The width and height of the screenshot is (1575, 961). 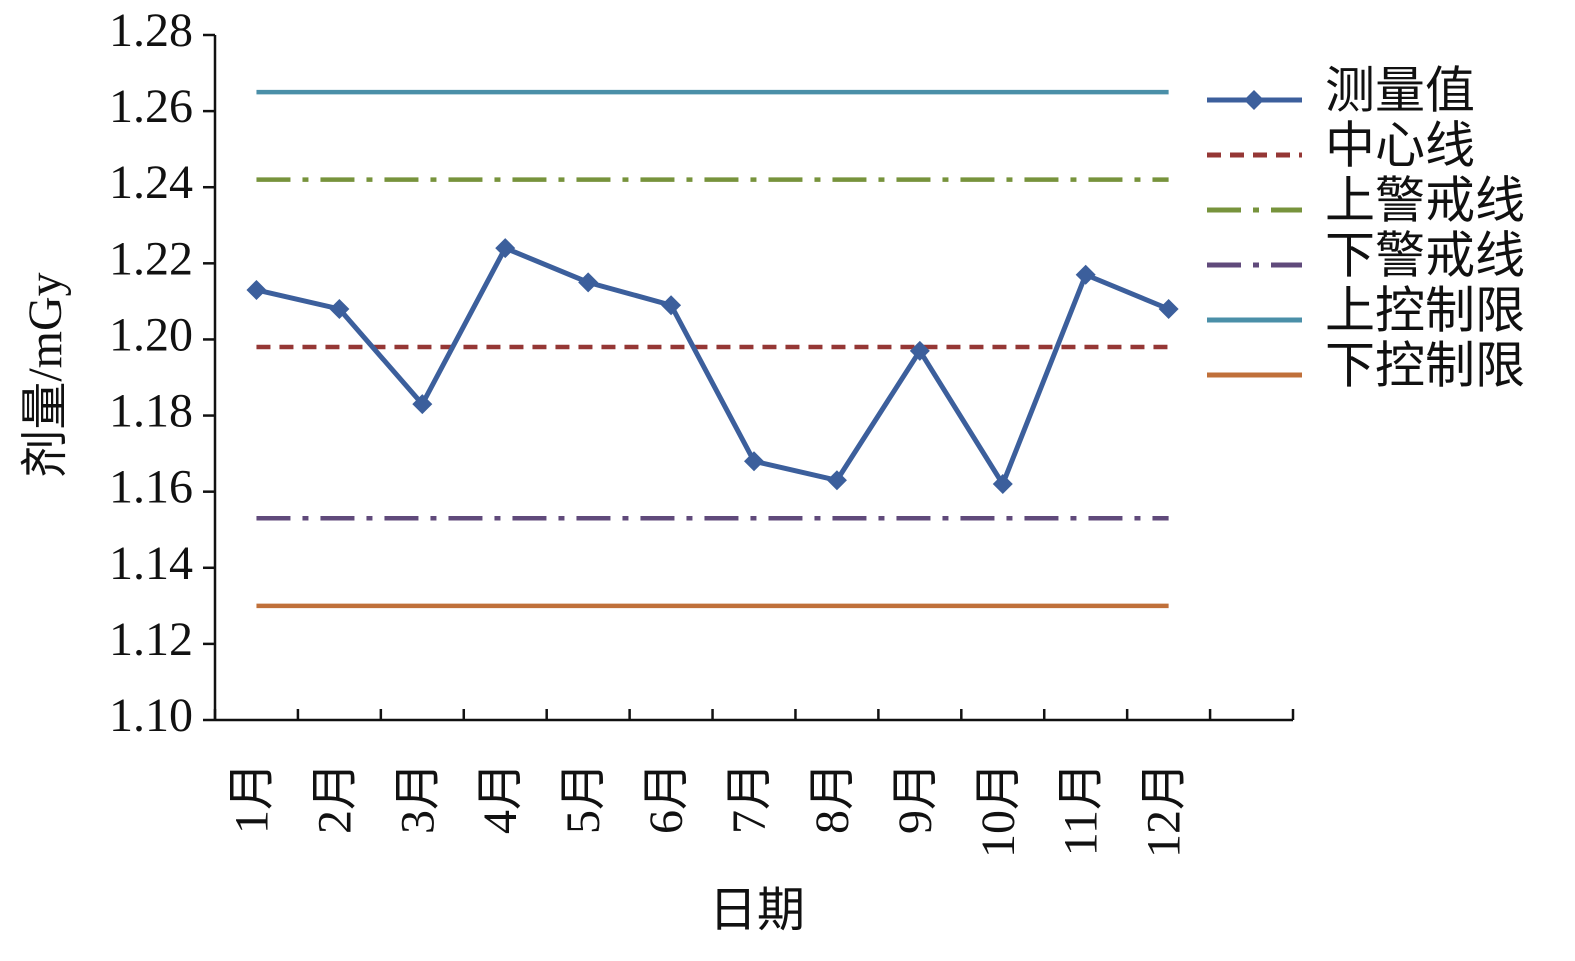 What do you see at coordinates (1425, 255) in the screenshot?
I see `legend-label: 下警戒线` at bounding box center [1425, 255].